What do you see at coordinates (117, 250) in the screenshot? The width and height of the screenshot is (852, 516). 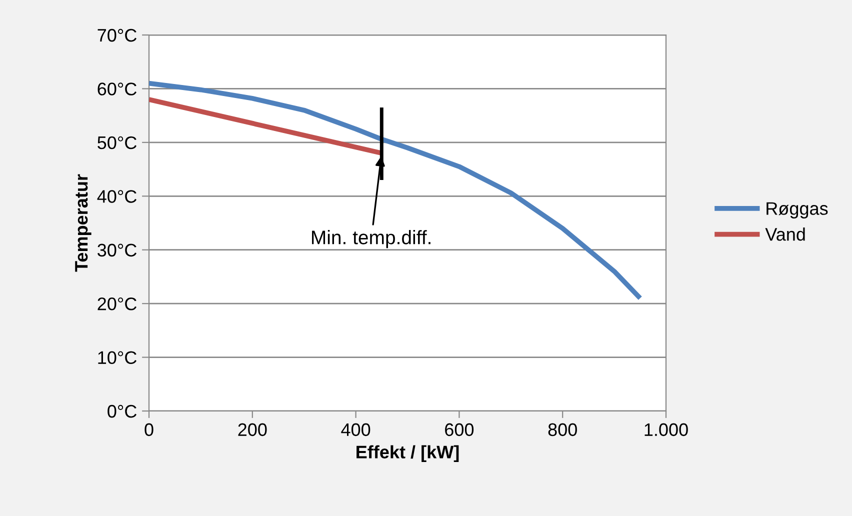 I see `y-tick-label: 30°C` at bounding box center [117, 250].